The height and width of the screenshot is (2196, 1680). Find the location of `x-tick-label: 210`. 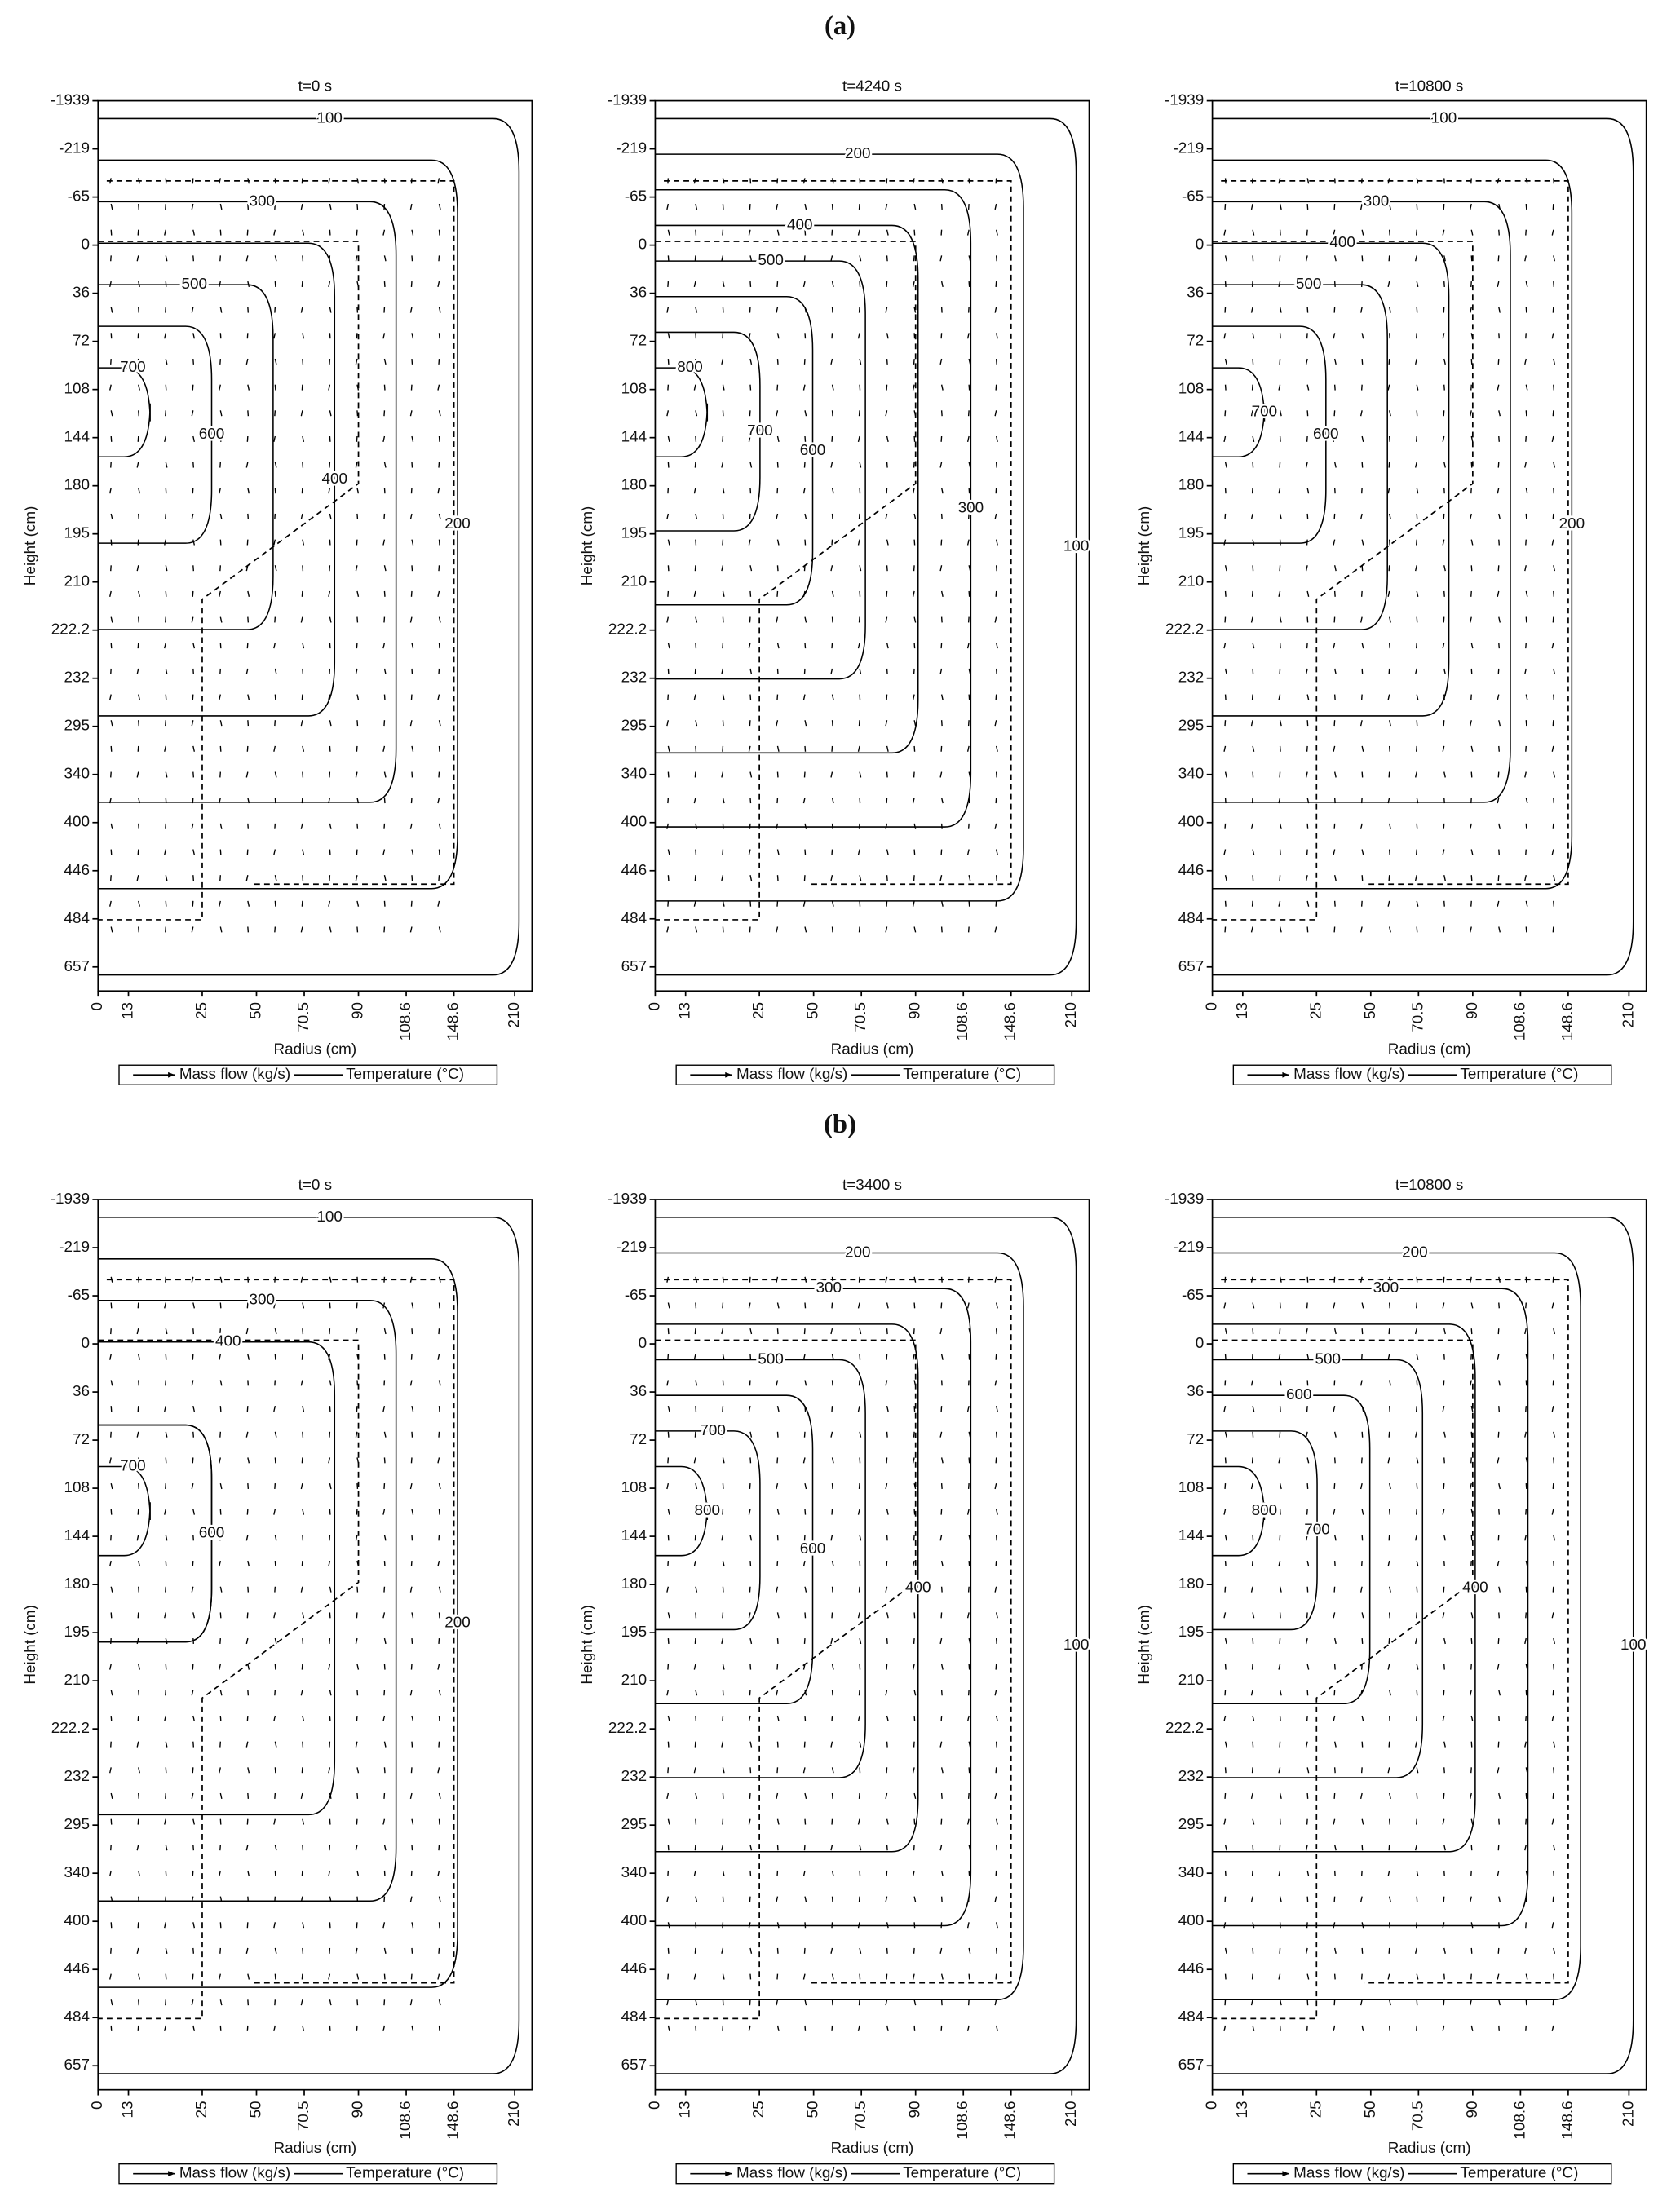

x-tick-label: 210 is located at coordinates (1628, 2114).